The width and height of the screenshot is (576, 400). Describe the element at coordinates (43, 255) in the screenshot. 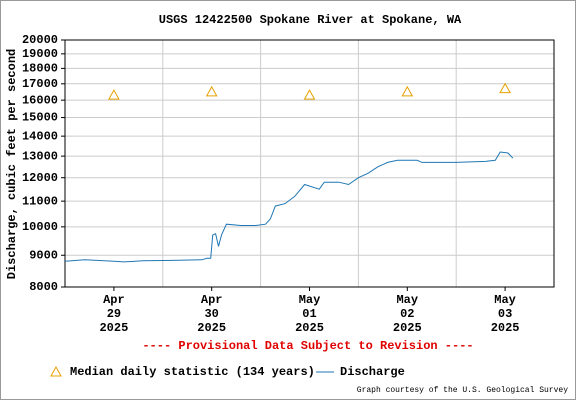

I see `y-tick-label: 9000` at that location.